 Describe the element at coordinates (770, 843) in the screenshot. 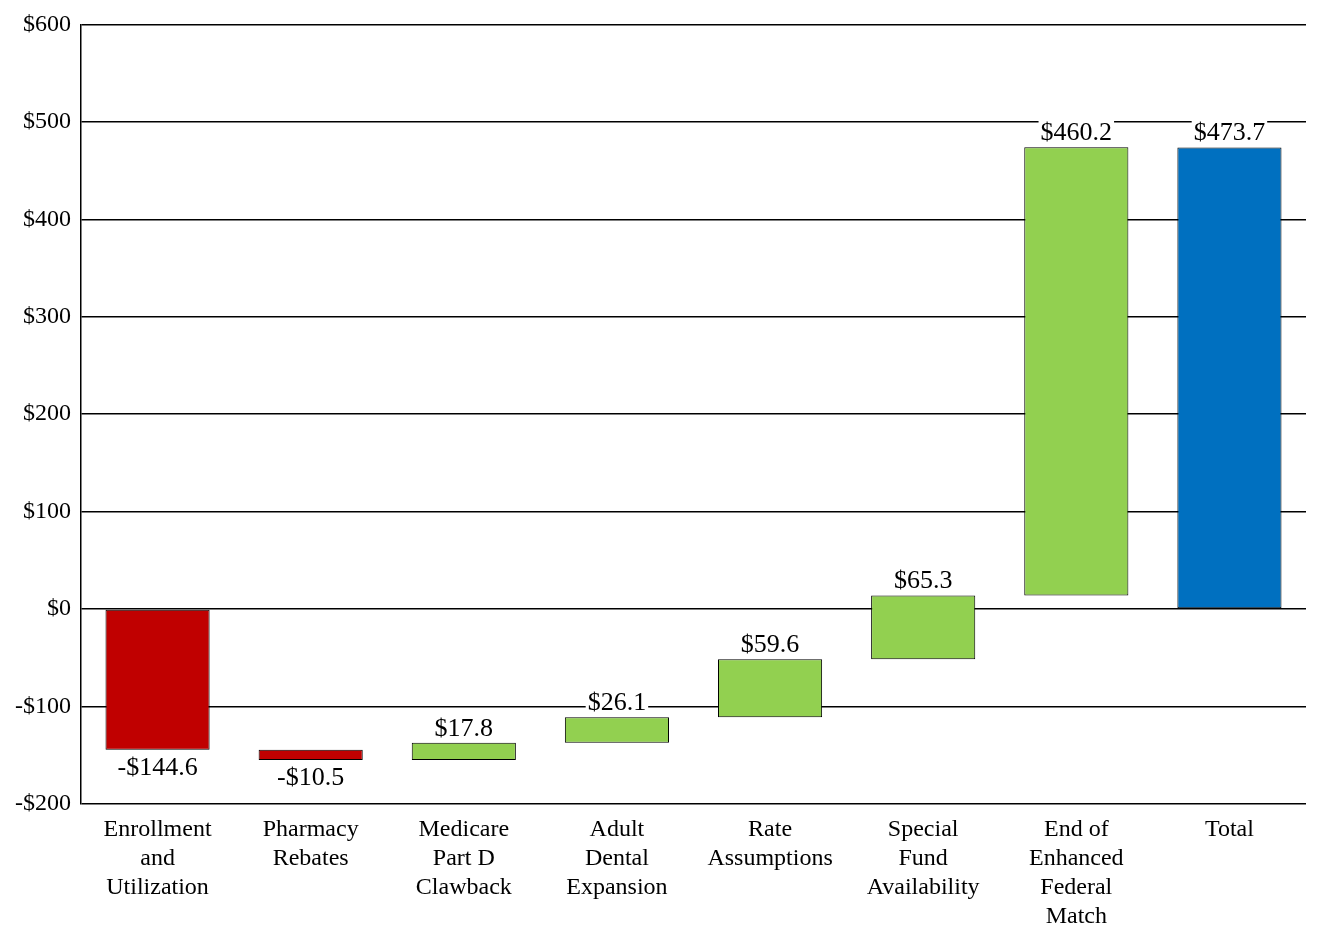

I see `x-tick-label: Rate Assumptions` at that location.